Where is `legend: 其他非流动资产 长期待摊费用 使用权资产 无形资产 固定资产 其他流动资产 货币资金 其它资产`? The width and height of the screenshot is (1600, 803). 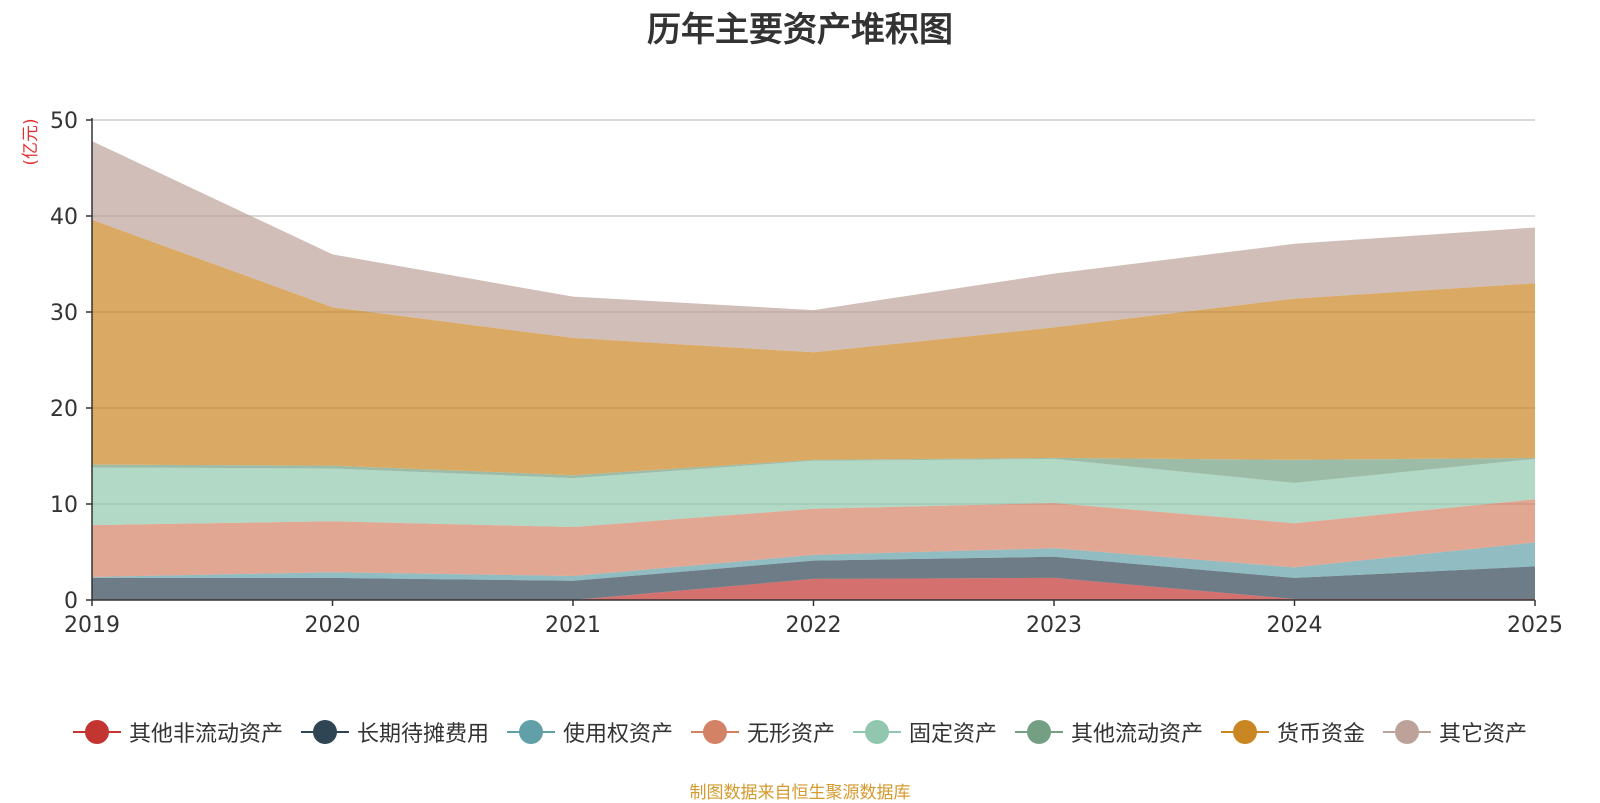
legend: 其他非流动资产 长期待摊费用 使用权资产 无形资产 固定资产 其他流动资产 货币资金 其它资产 is located at coordinates (800, 732).